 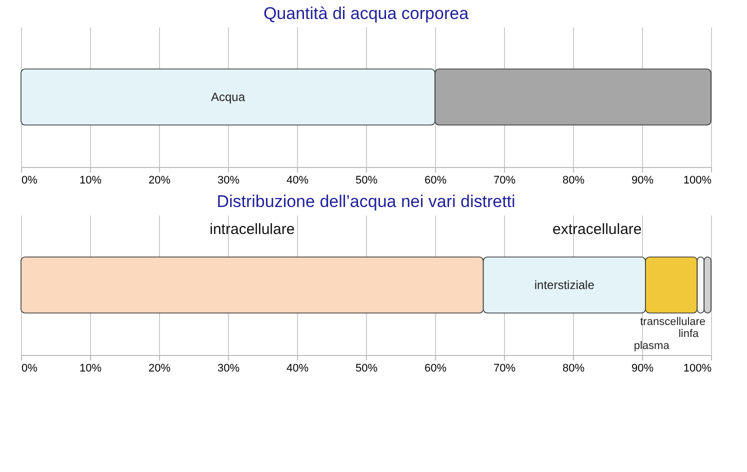 I want to click on annotation: intracellulare, so click(x=252, y=229).